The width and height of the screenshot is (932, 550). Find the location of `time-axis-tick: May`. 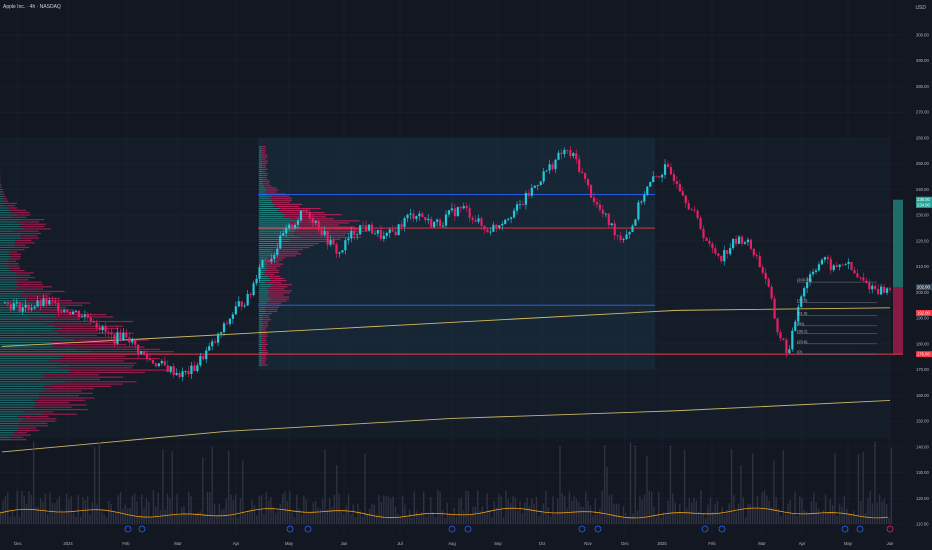

time-axis-tick: May is located at coordinates (848, 543).